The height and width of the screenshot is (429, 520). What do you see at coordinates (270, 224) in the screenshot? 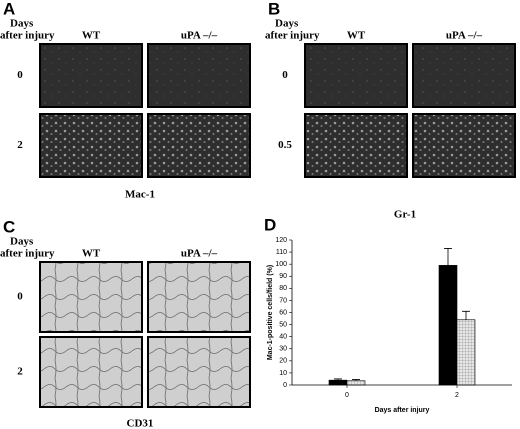
I see `panel-letter: D` at bounding box center [270, 224].